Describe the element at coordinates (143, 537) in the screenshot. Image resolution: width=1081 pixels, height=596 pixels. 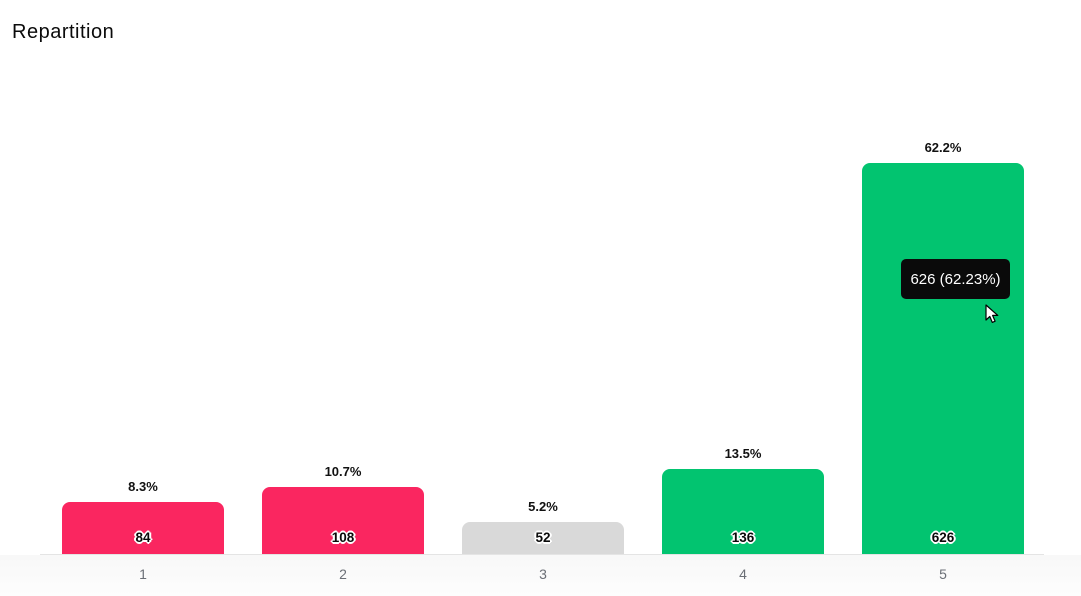
I see `bar-value-label: 84` at that location.